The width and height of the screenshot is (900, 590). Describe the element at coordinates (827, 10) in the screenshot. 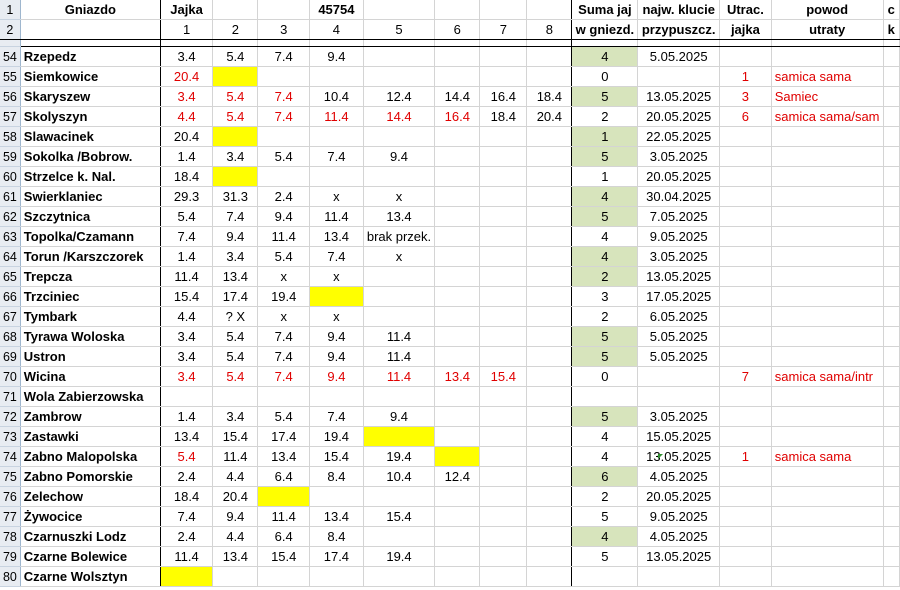

I see `column-title-powod: powod` at that location.